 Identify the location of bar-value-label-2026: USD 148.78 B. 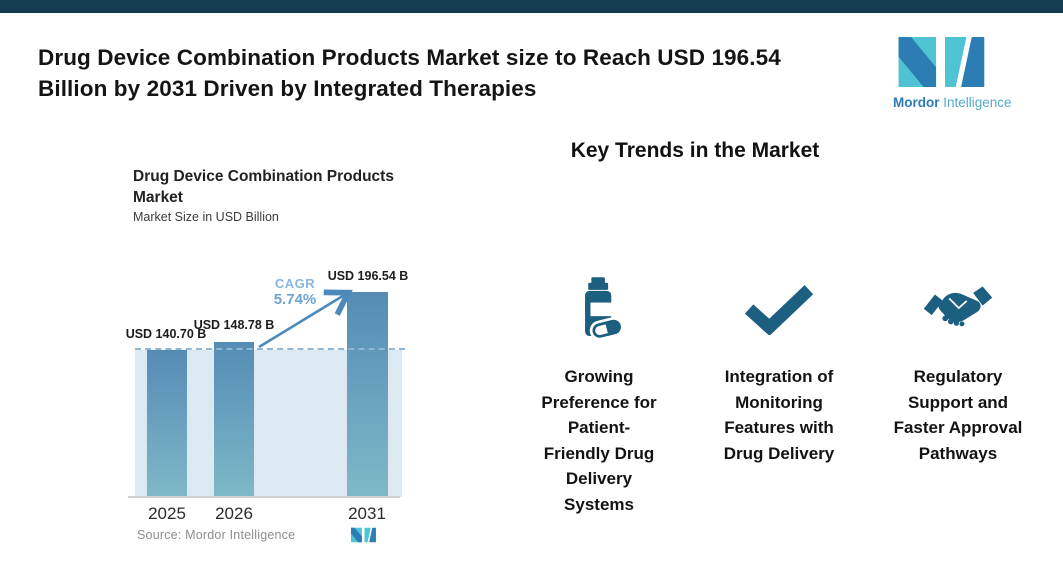
(234, 325).